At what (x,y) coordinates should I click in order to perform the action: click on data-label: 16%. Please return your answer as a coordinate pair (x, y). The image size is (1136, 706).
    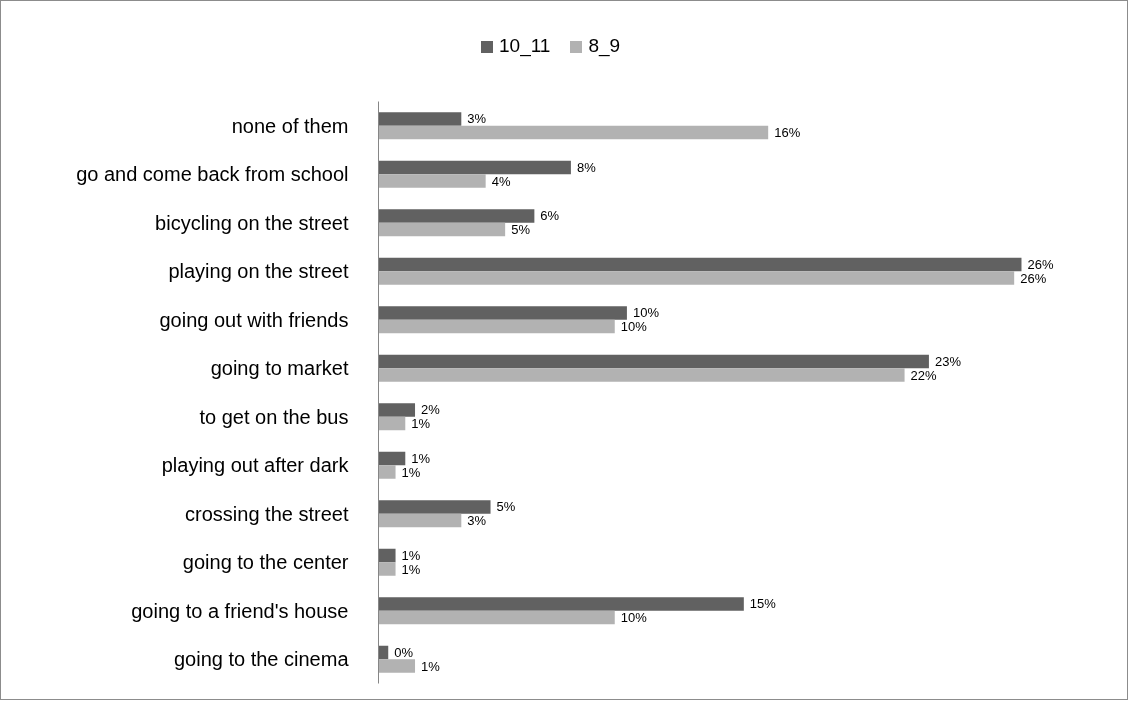
    Looking at the image, I should click on (787, 133).